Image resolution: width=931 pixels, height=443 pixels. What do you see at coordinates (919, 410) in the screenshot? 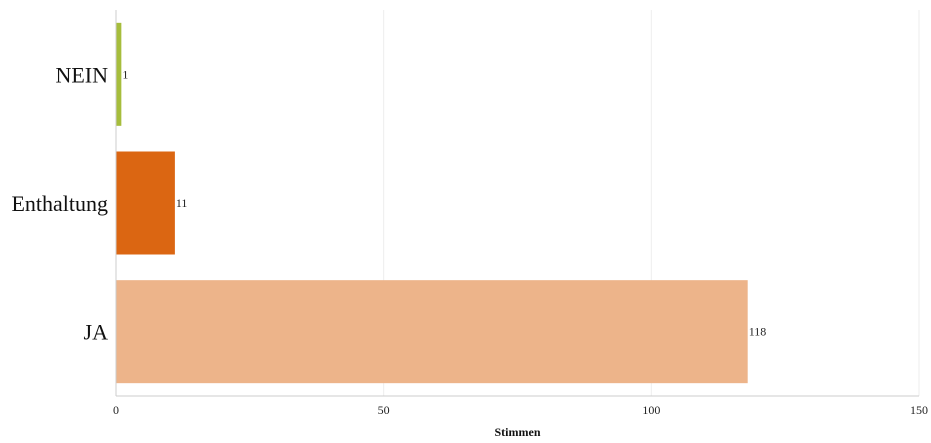
I see `x-tick-label: 150` at bounding box center [919, 410].